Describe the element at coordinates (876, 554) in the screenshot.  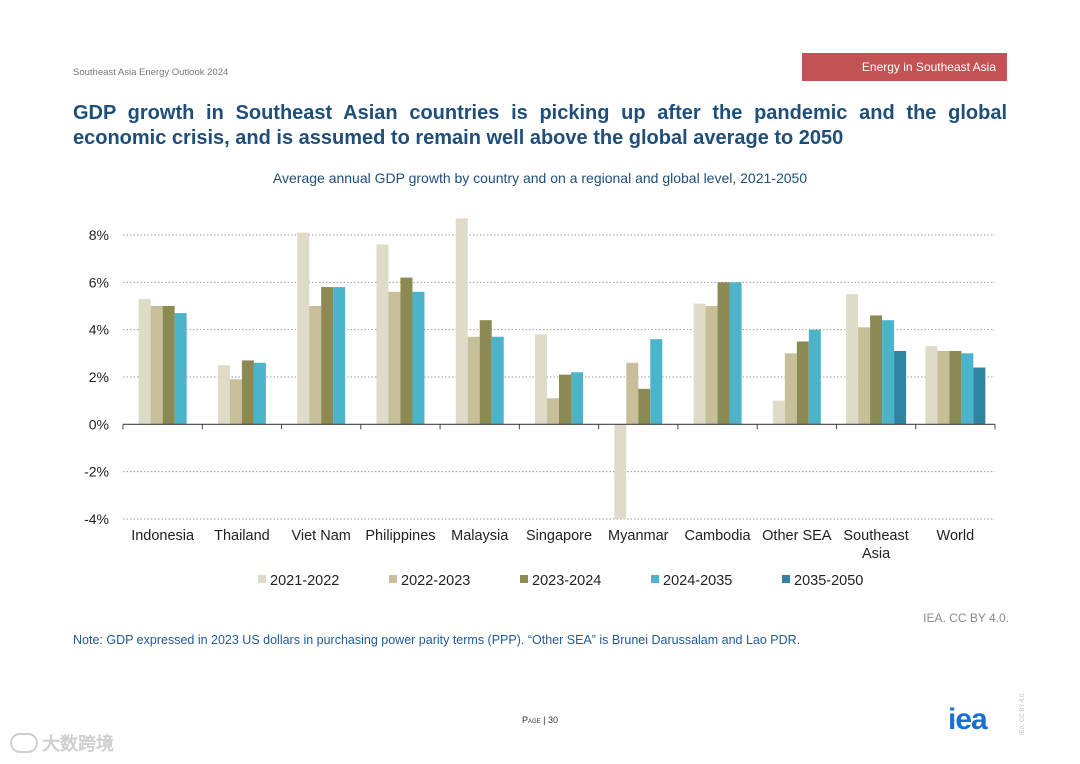
I see `category-label: Asia` at that location.